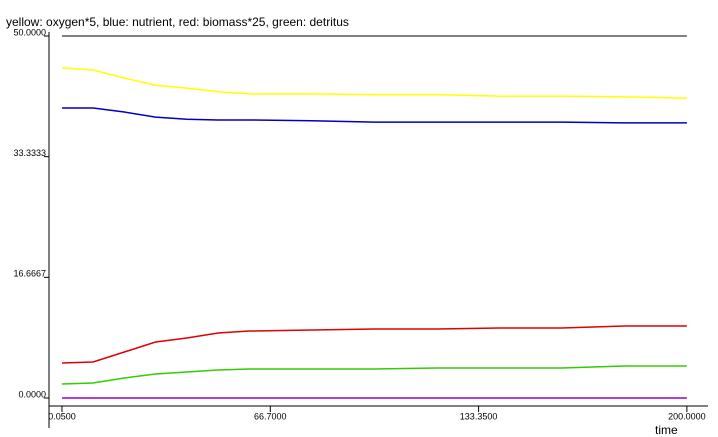 The width and height of the screenshot is (718, 437). I want to click on x-tick-label: 200.0000, so click(687, 416).